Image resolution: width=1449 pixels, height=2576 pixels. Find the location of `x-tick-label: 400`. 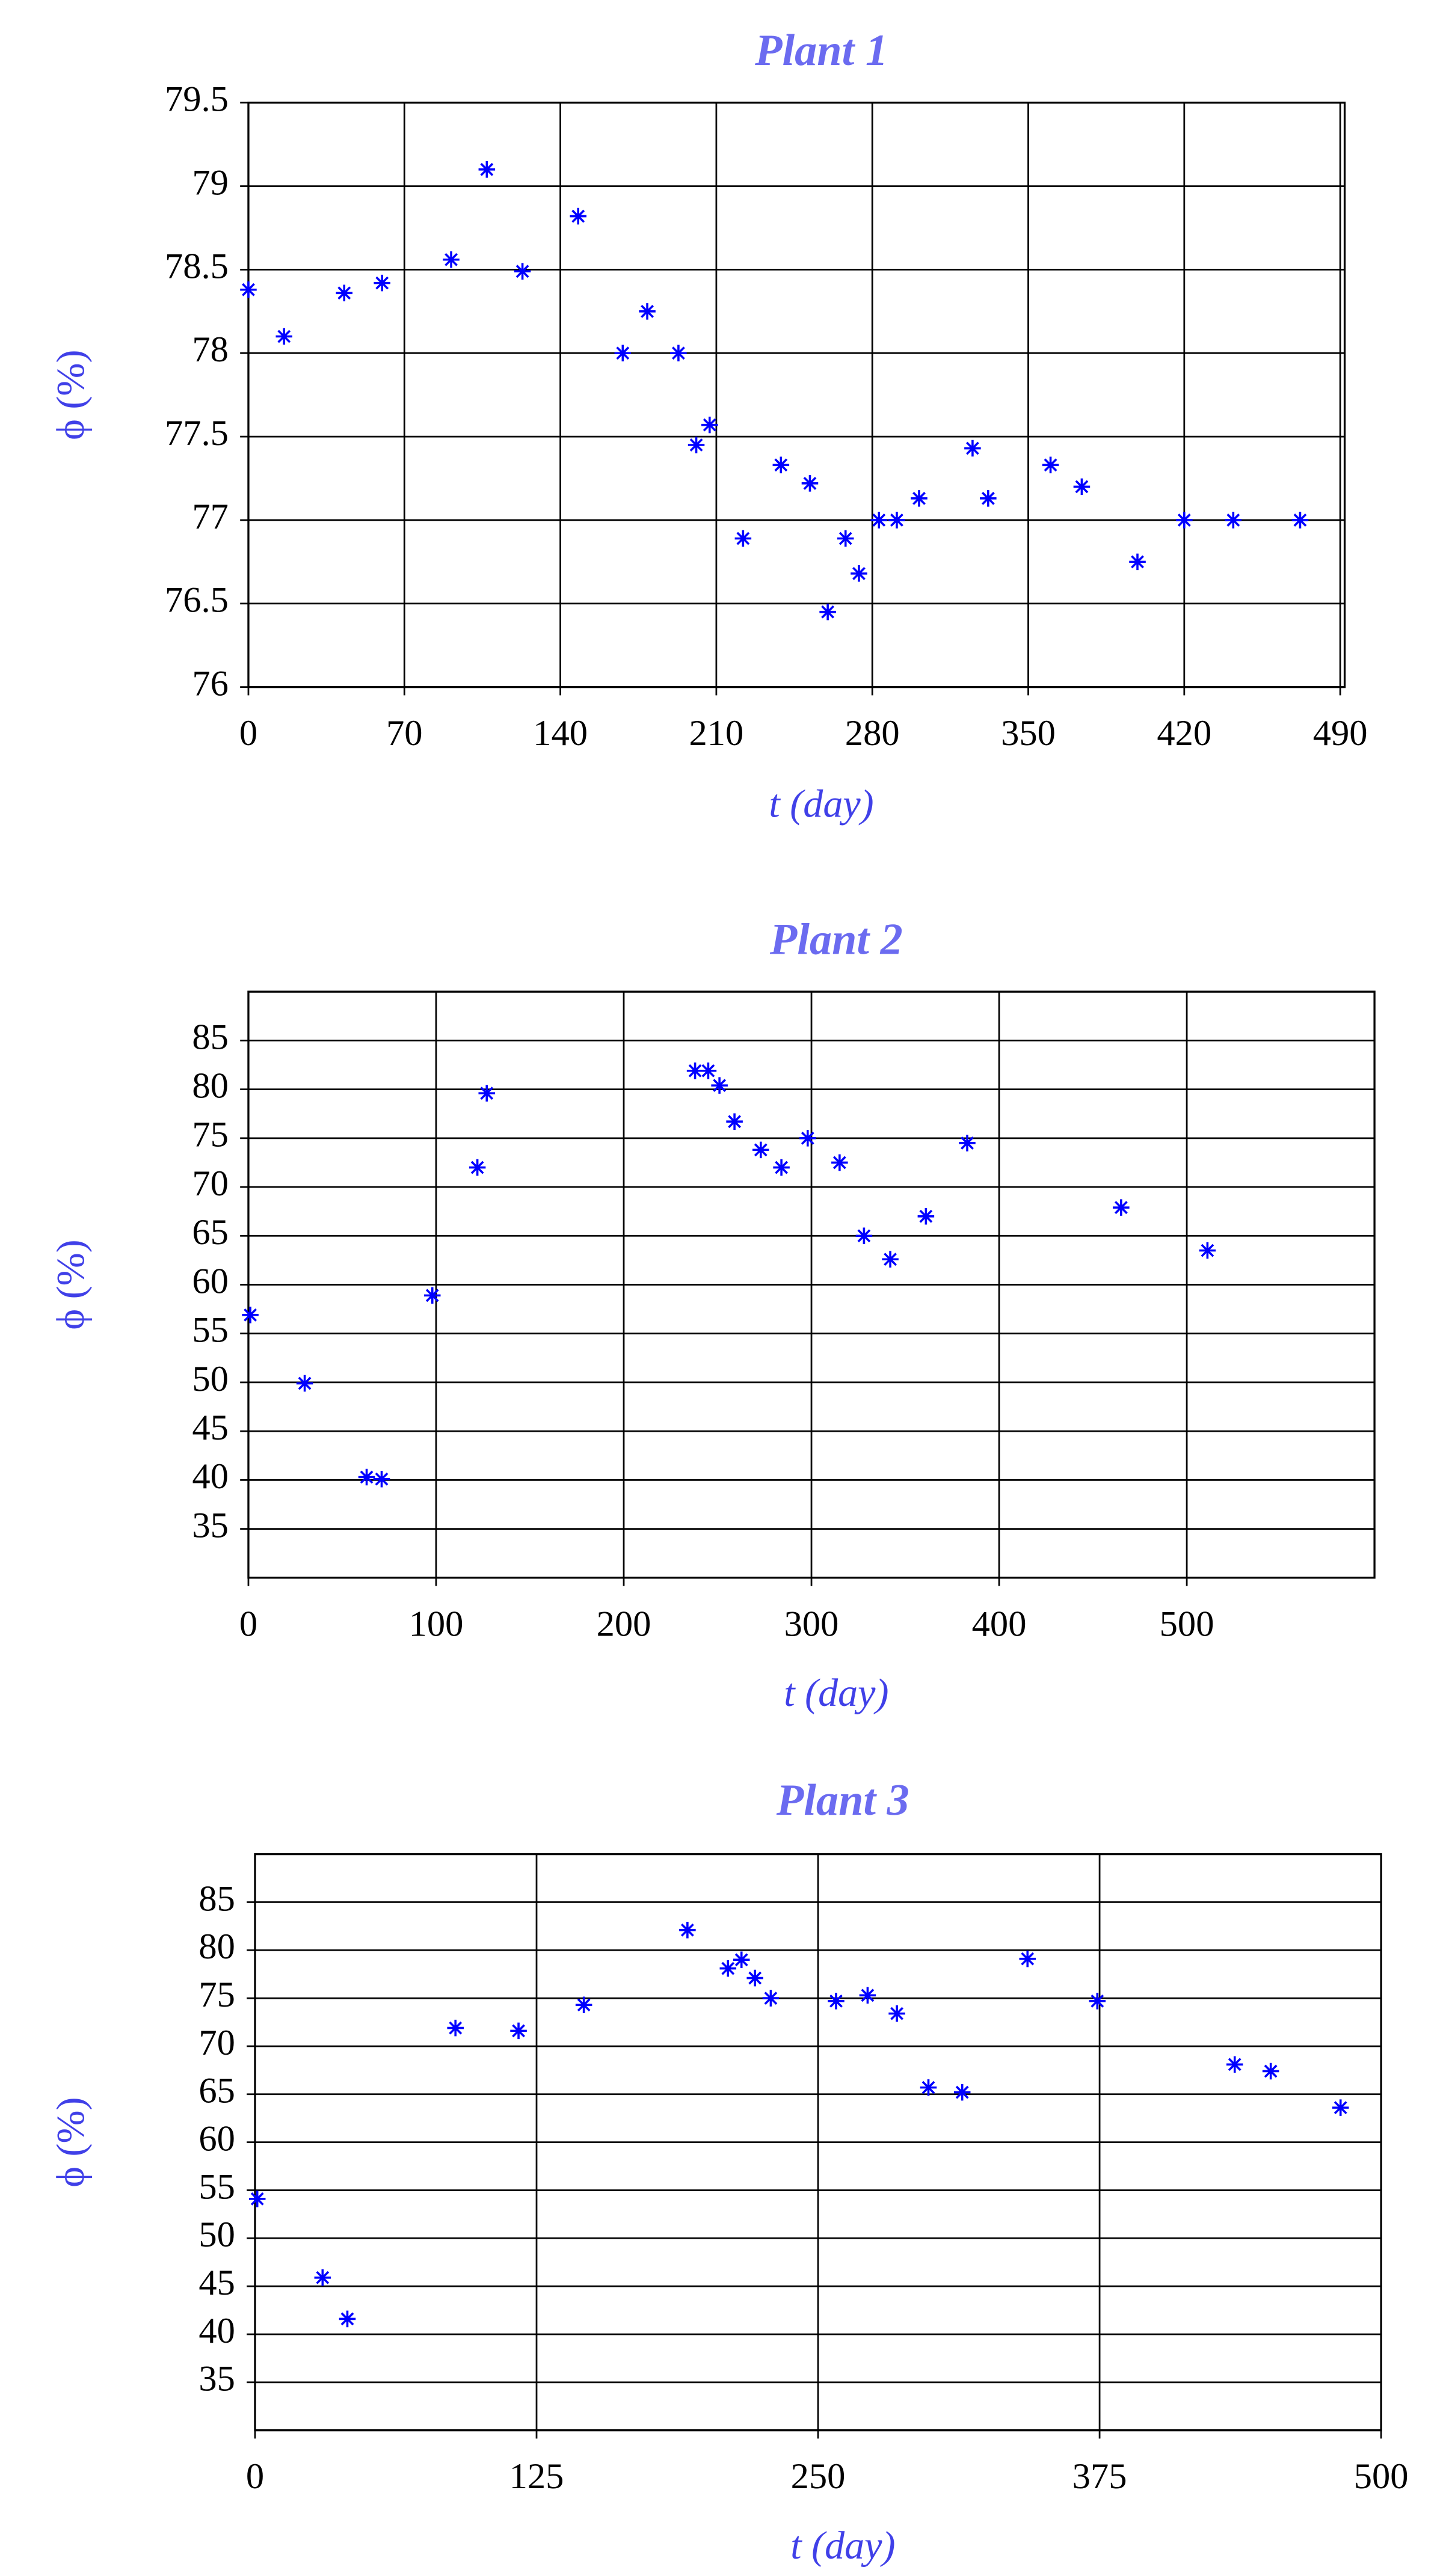

x-tick-label: 400 is located at coordinates (999, 1624).